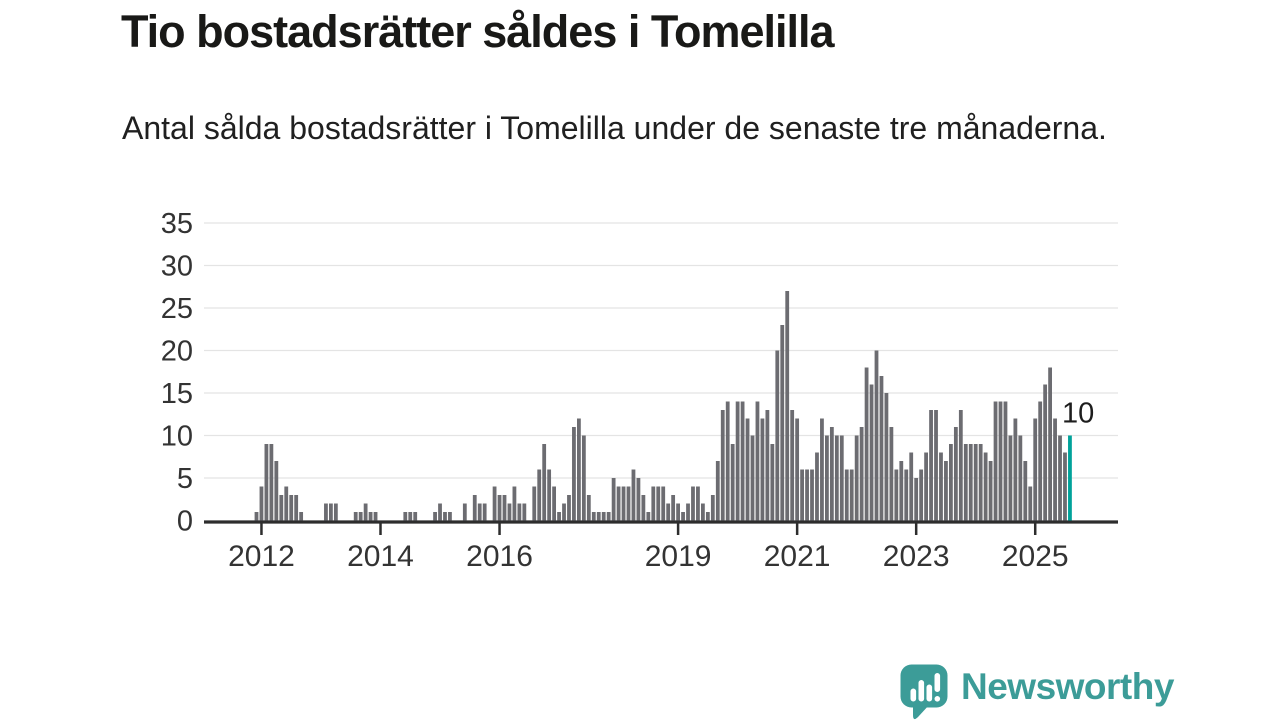  I want to click on x-axis-label: 2021, so click(797, 556).